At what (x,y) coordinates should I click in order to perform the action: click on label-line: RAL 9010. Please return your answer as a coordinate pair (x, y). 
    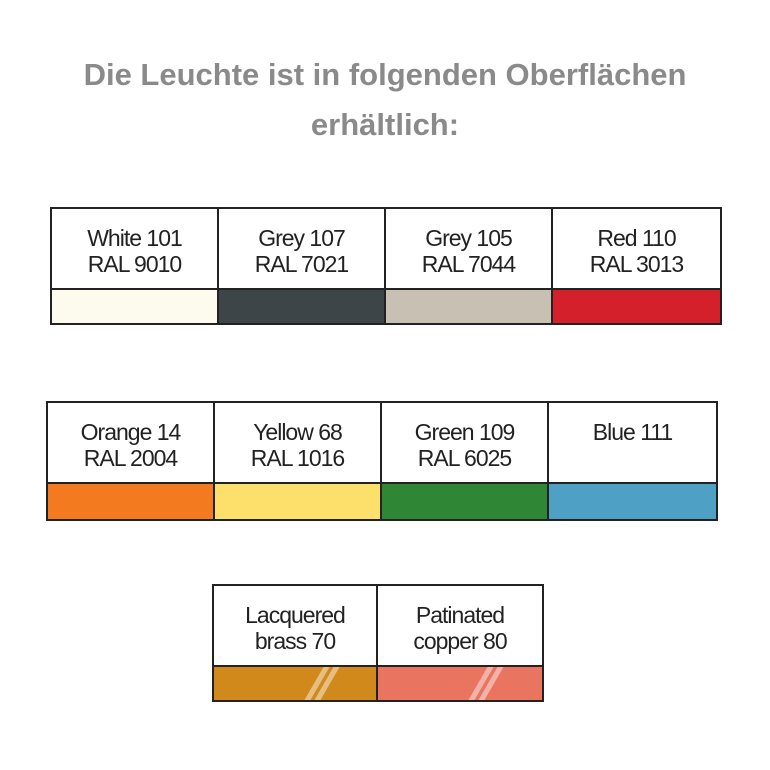
    Looking at the image, I should click on (134, 264).